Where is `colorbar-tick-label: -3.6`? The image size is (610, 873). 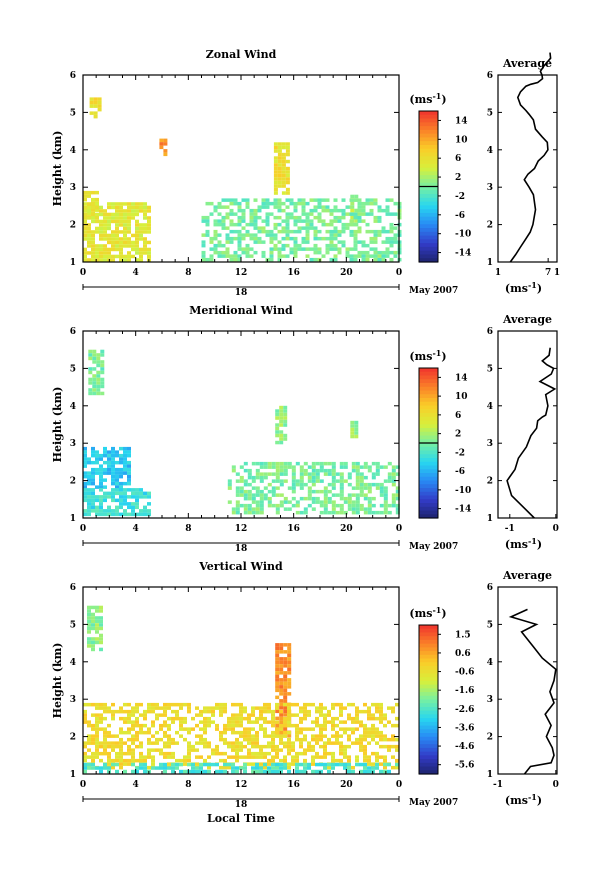
colorbar-tick-label: -3.6 is located at coordinates (464, 728).